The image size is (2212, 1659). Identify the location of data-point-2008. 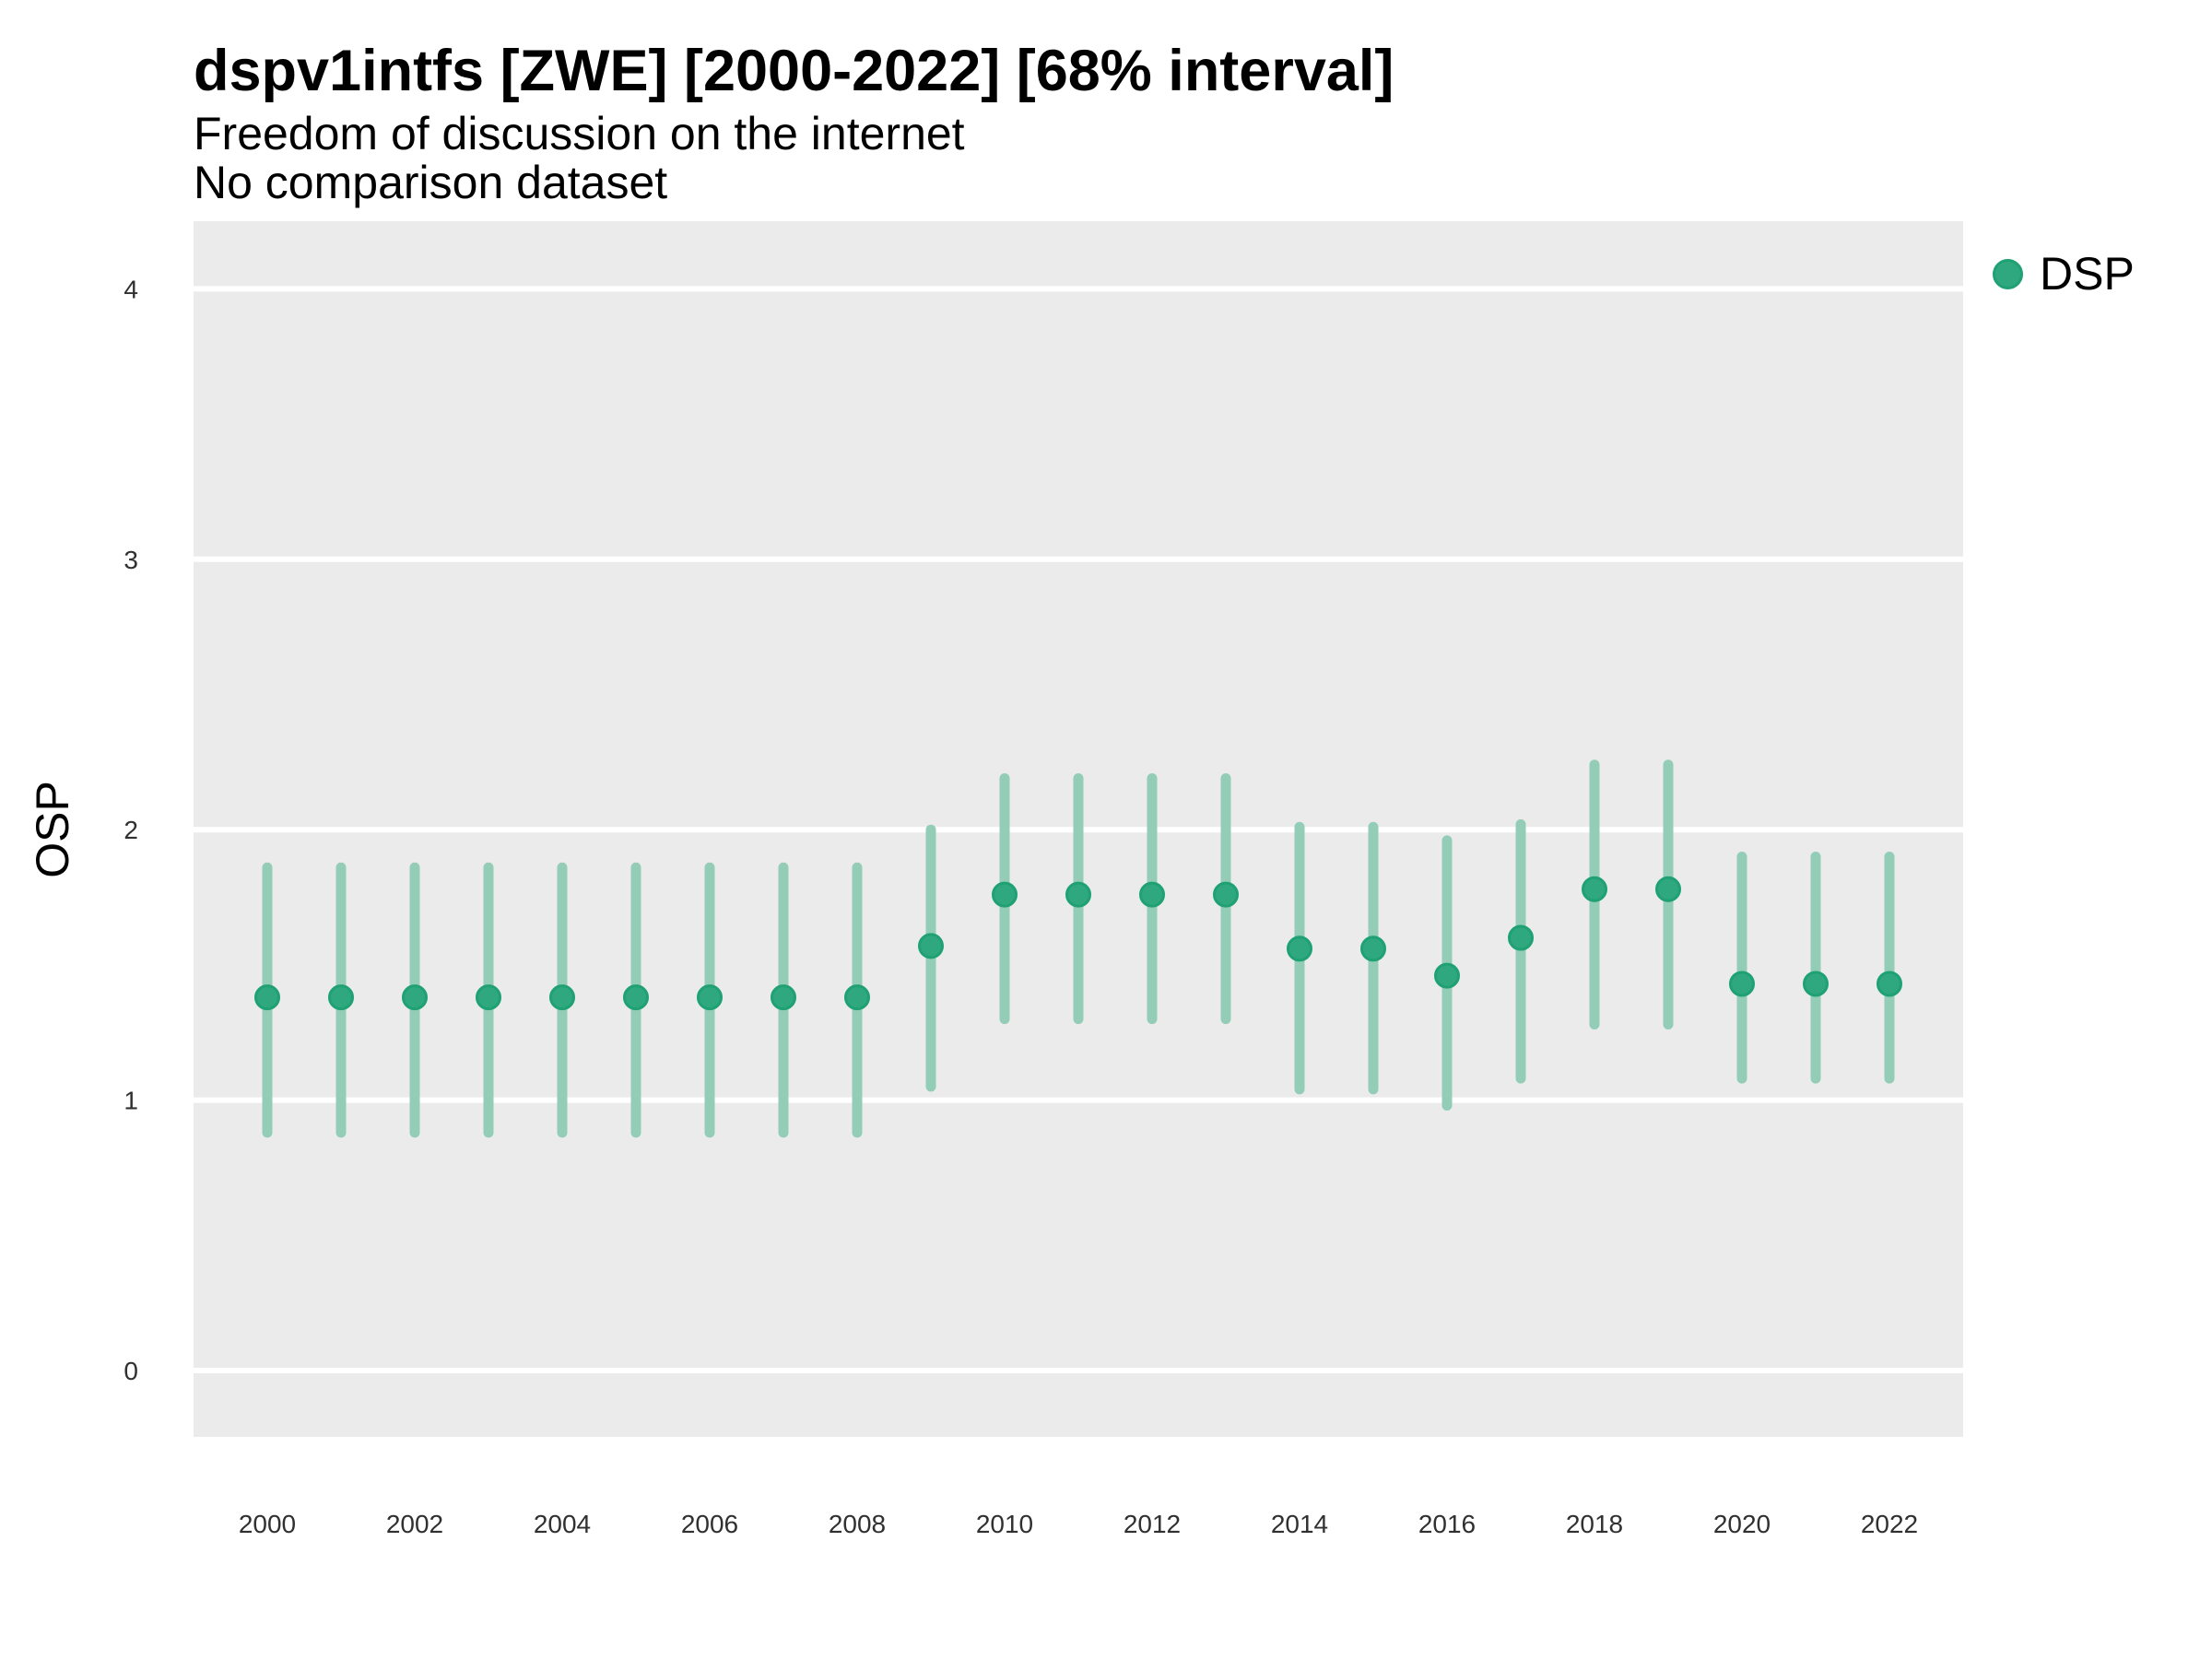
(857, 997).